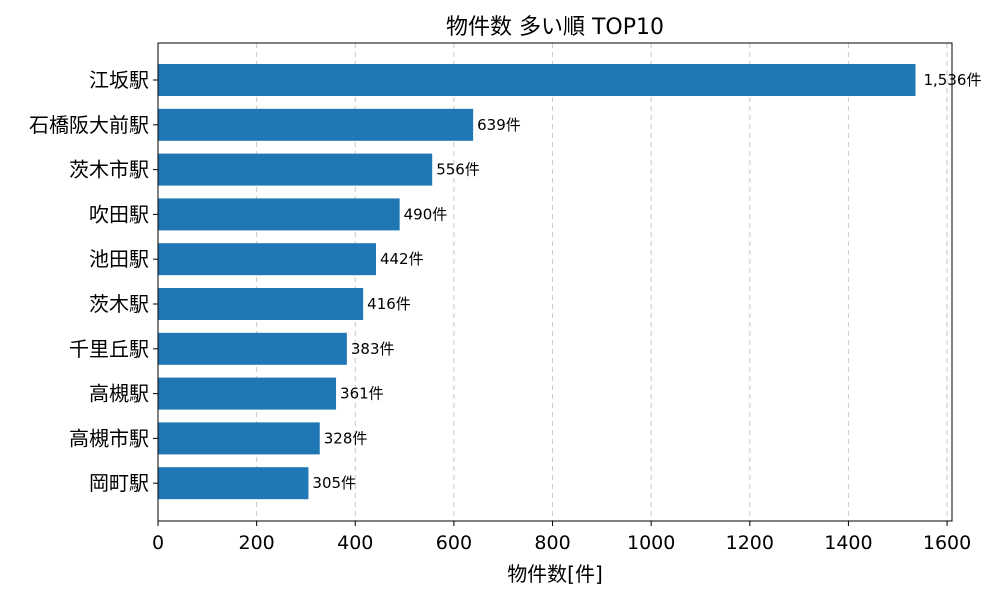 Image resolution: width=1000 pixels, height=600 pixels. What do you see at coordinates (119, 214) in the screenshot?
I see `y-tick-label: 吹田駅` at bounding box center [119, 214].